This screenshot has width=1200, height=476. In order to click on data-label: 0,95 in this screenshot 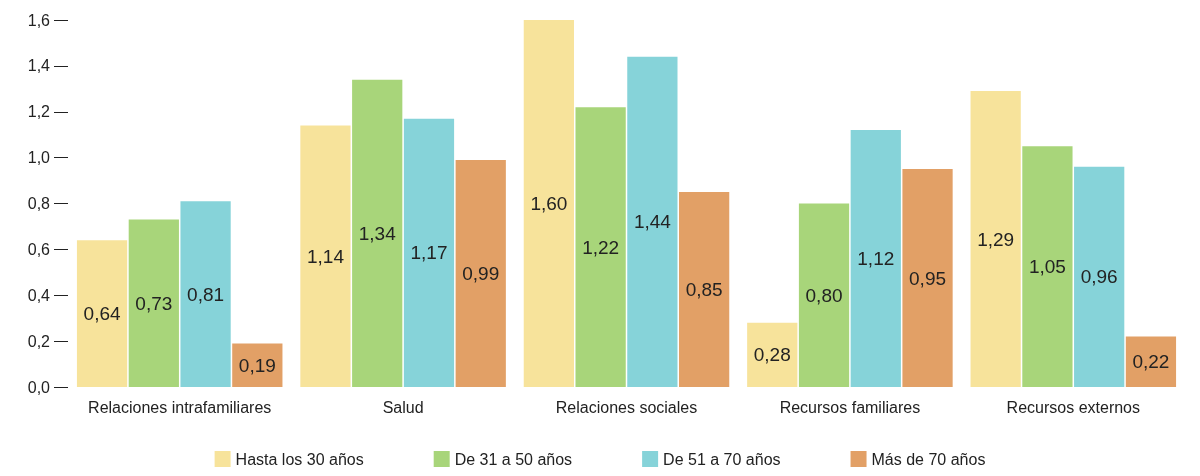, I will do `click(928, 278)`.